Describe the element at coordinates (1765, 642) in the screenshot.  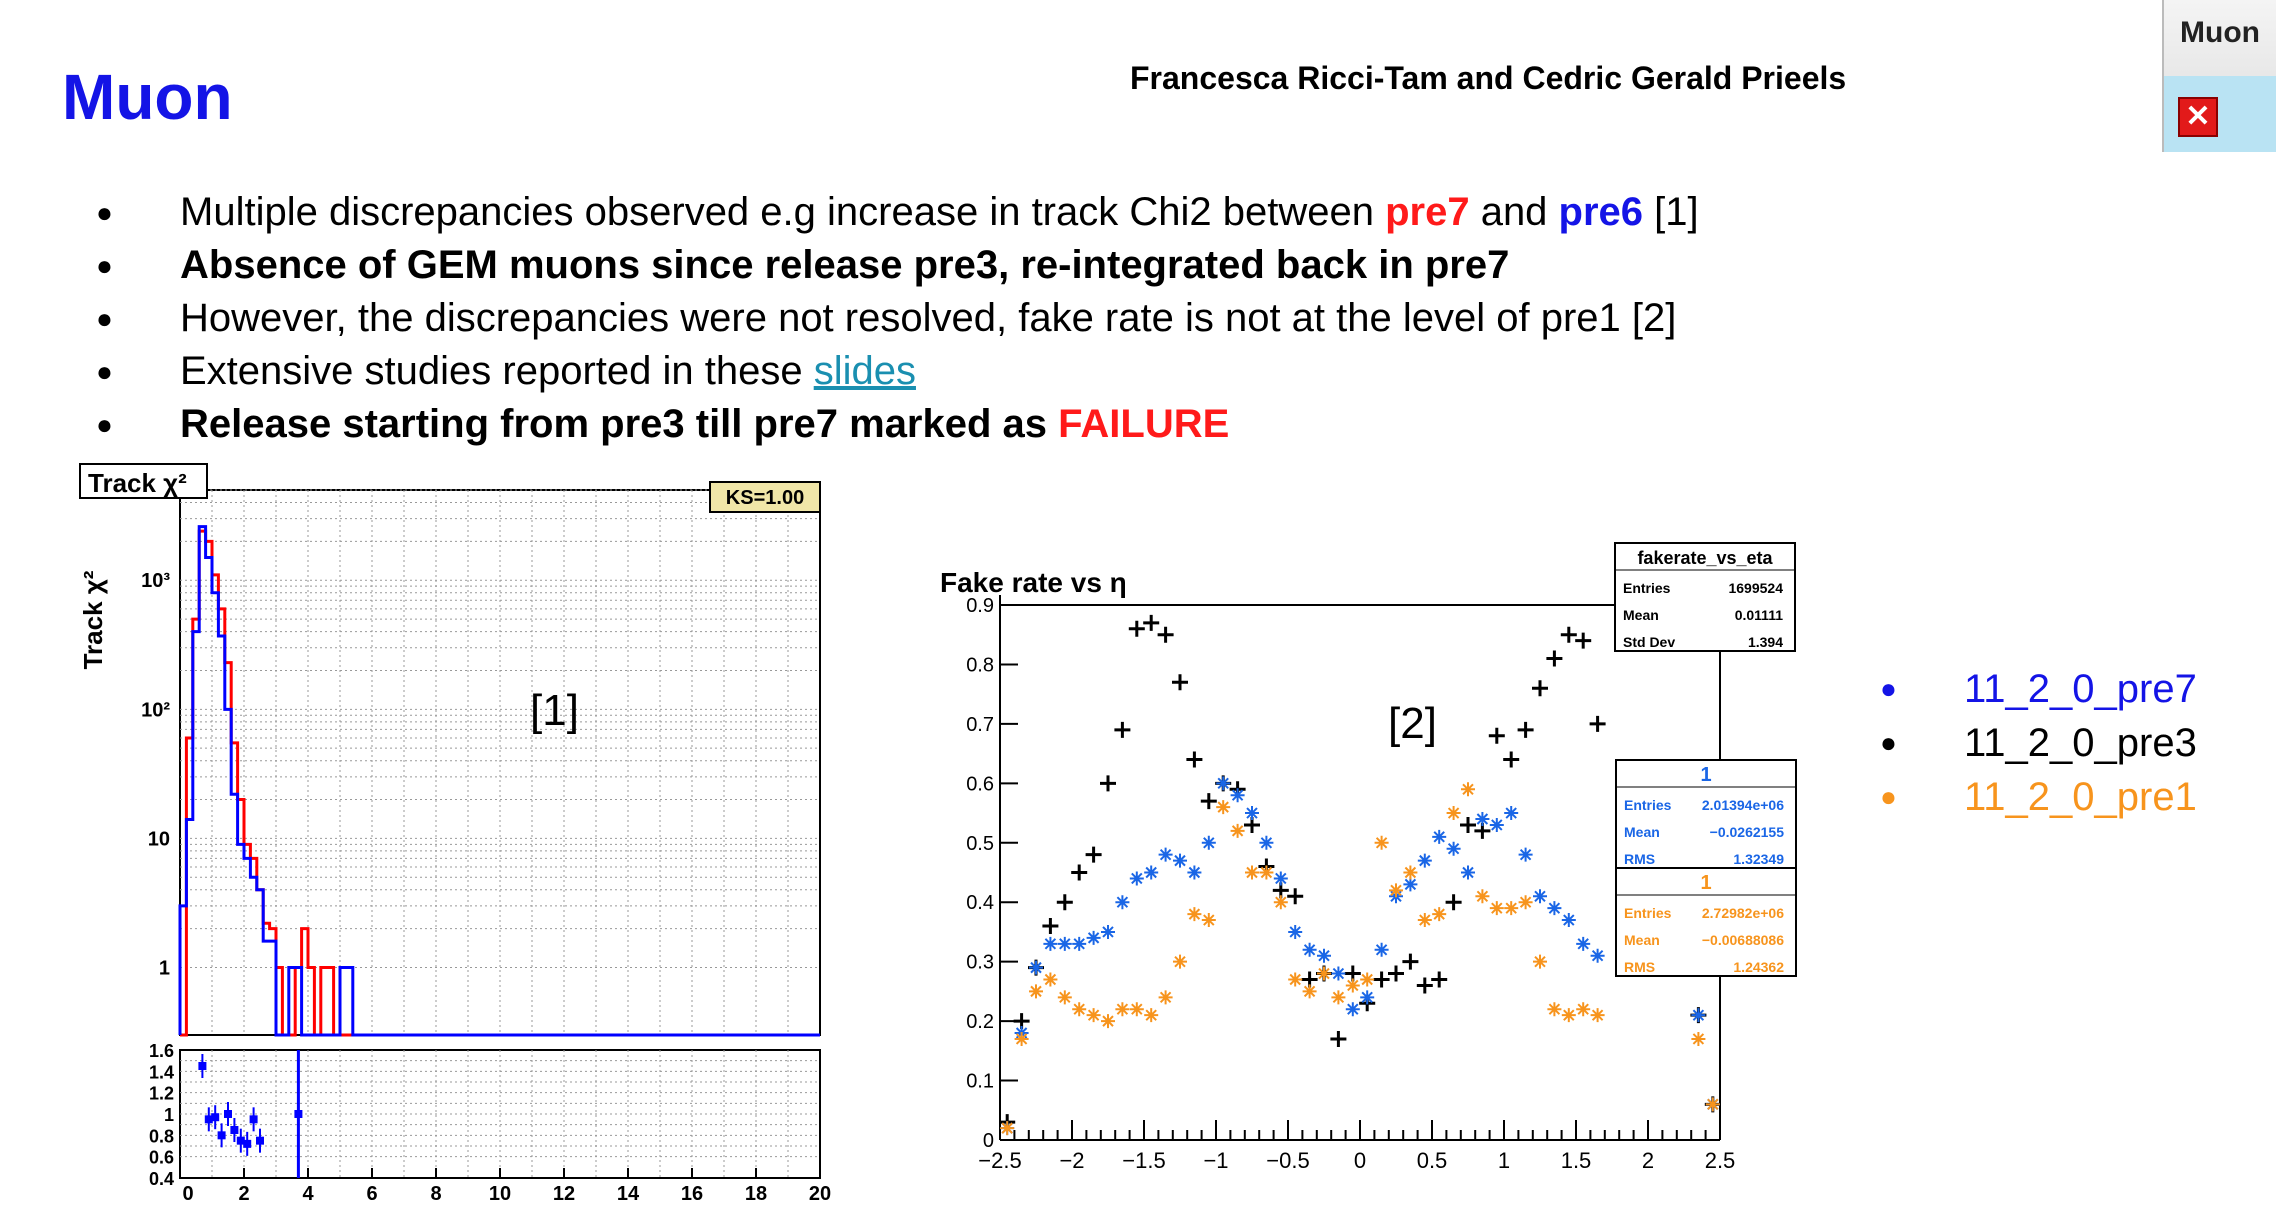
I see `stats-value: 1.394` at that location.